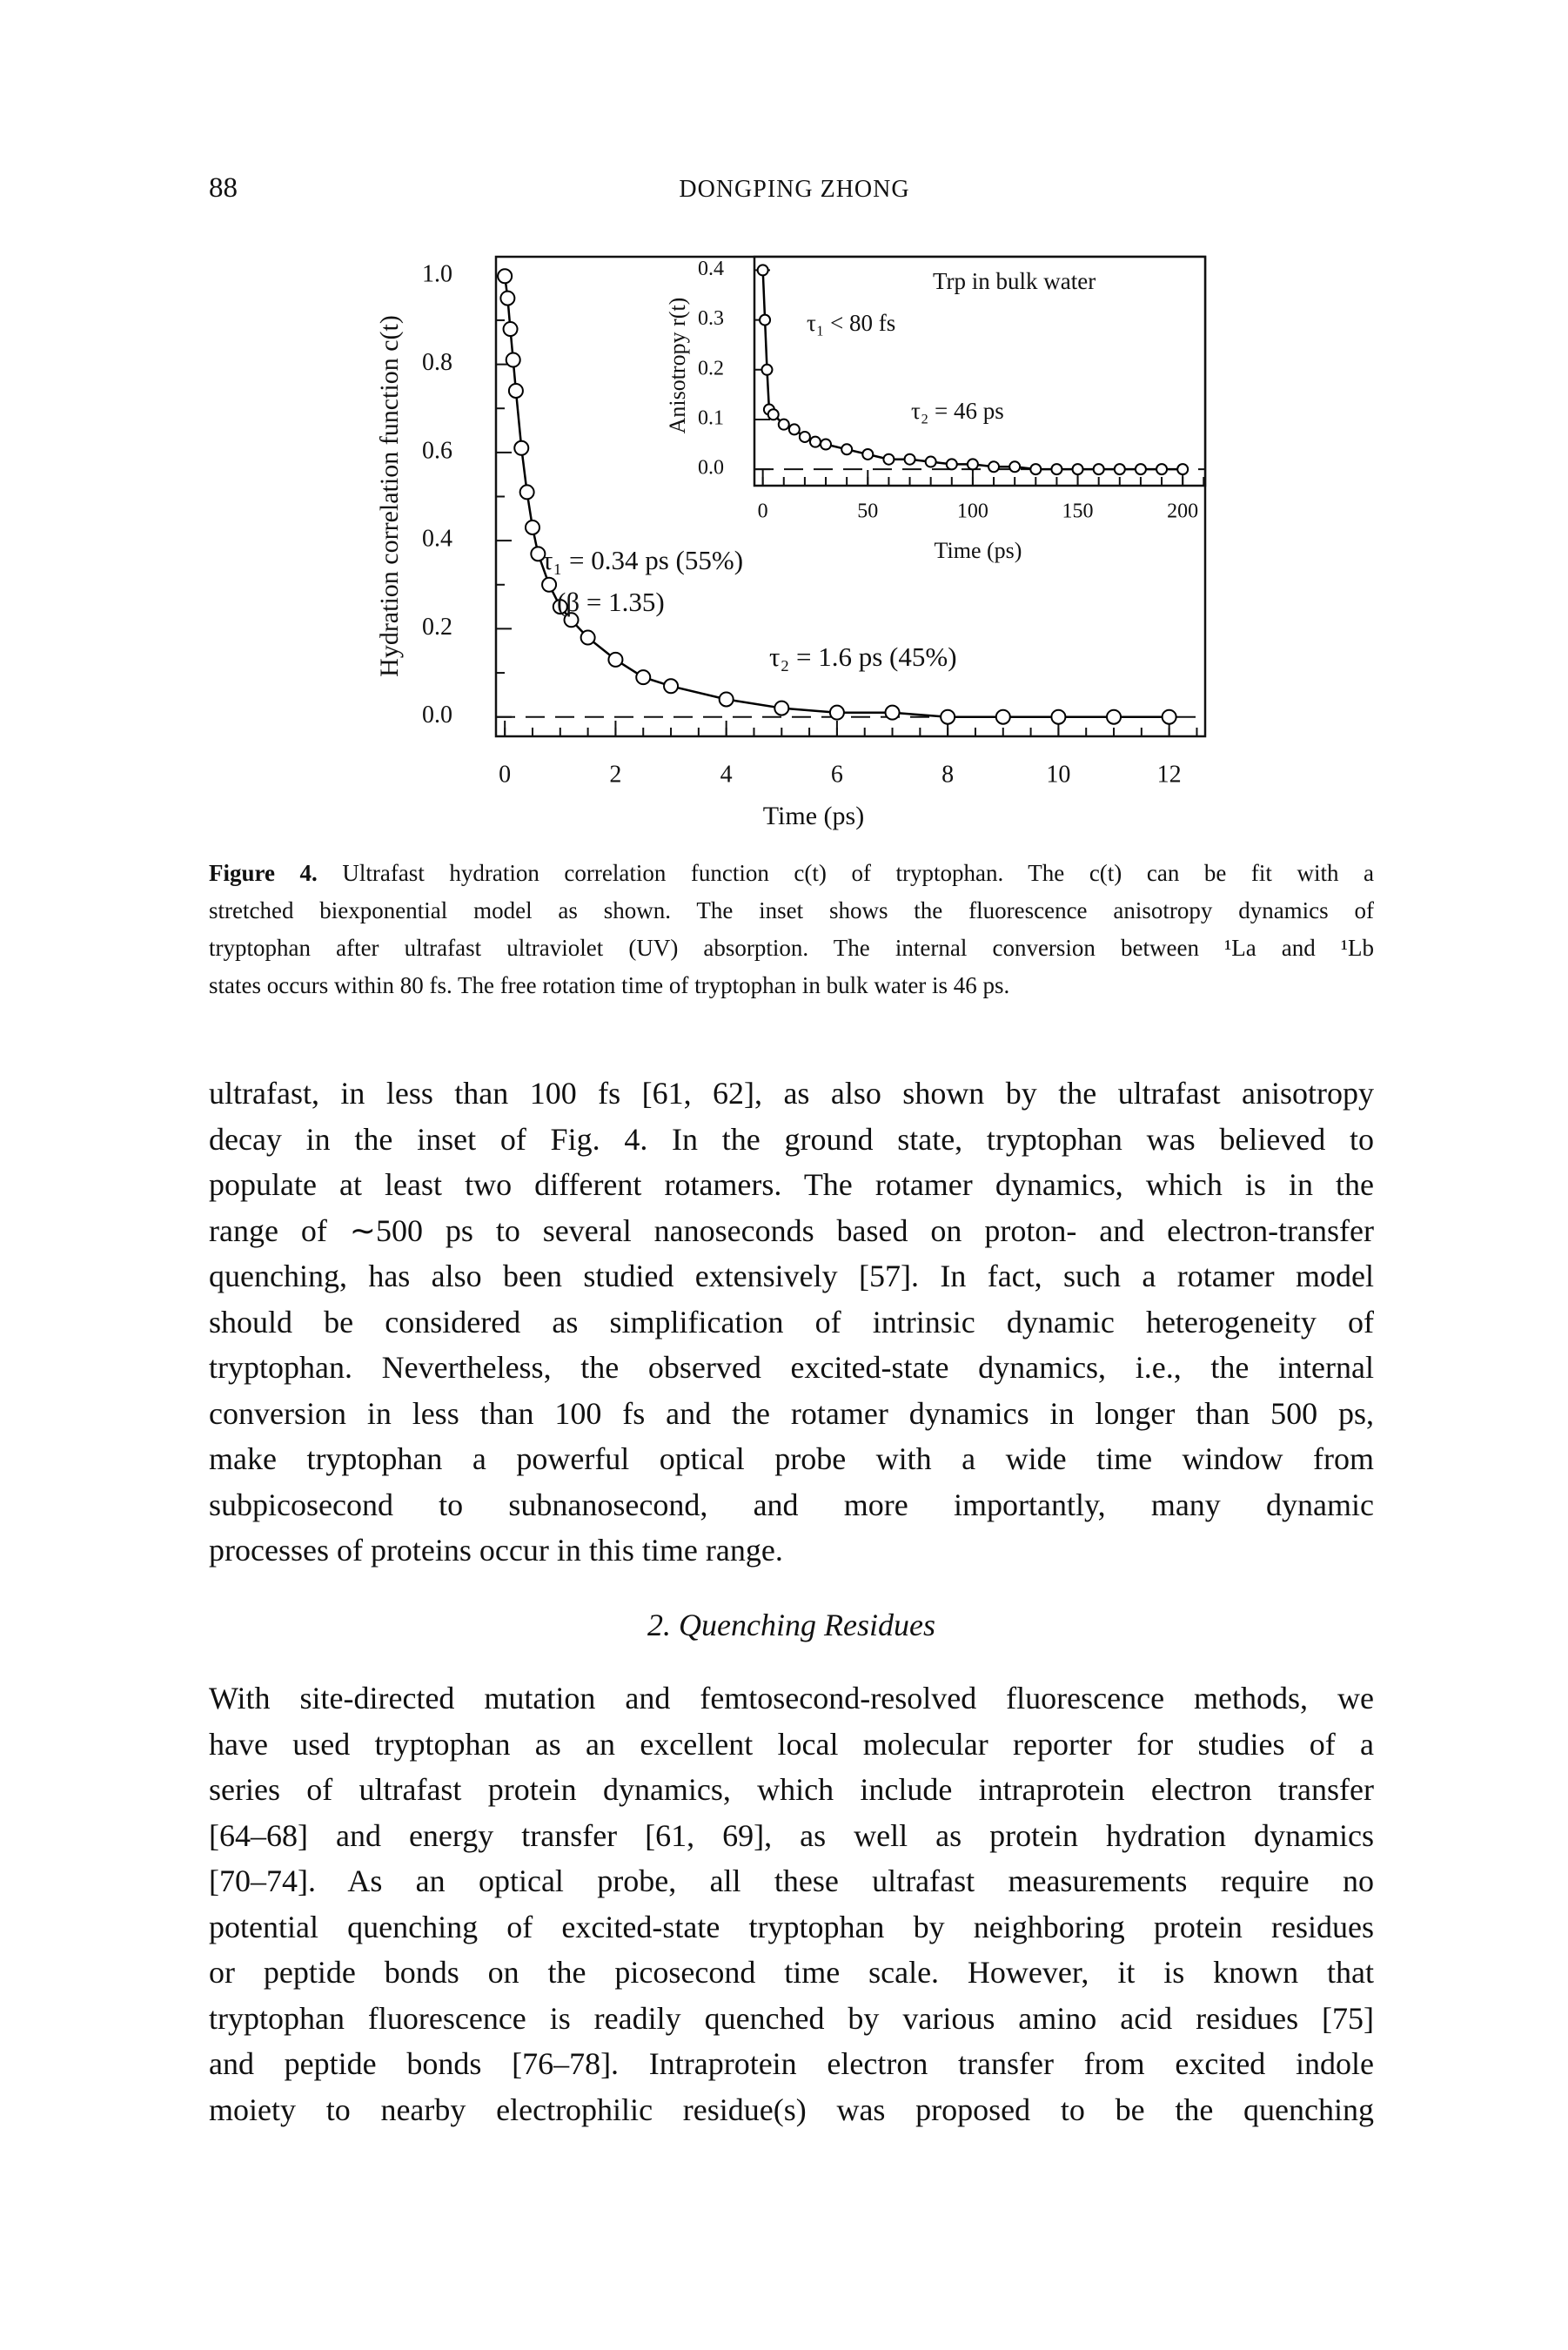 The height and width of the screenshot is (2350, 1568). I want to click on x-tick-label: 10, so click(1058, 775).